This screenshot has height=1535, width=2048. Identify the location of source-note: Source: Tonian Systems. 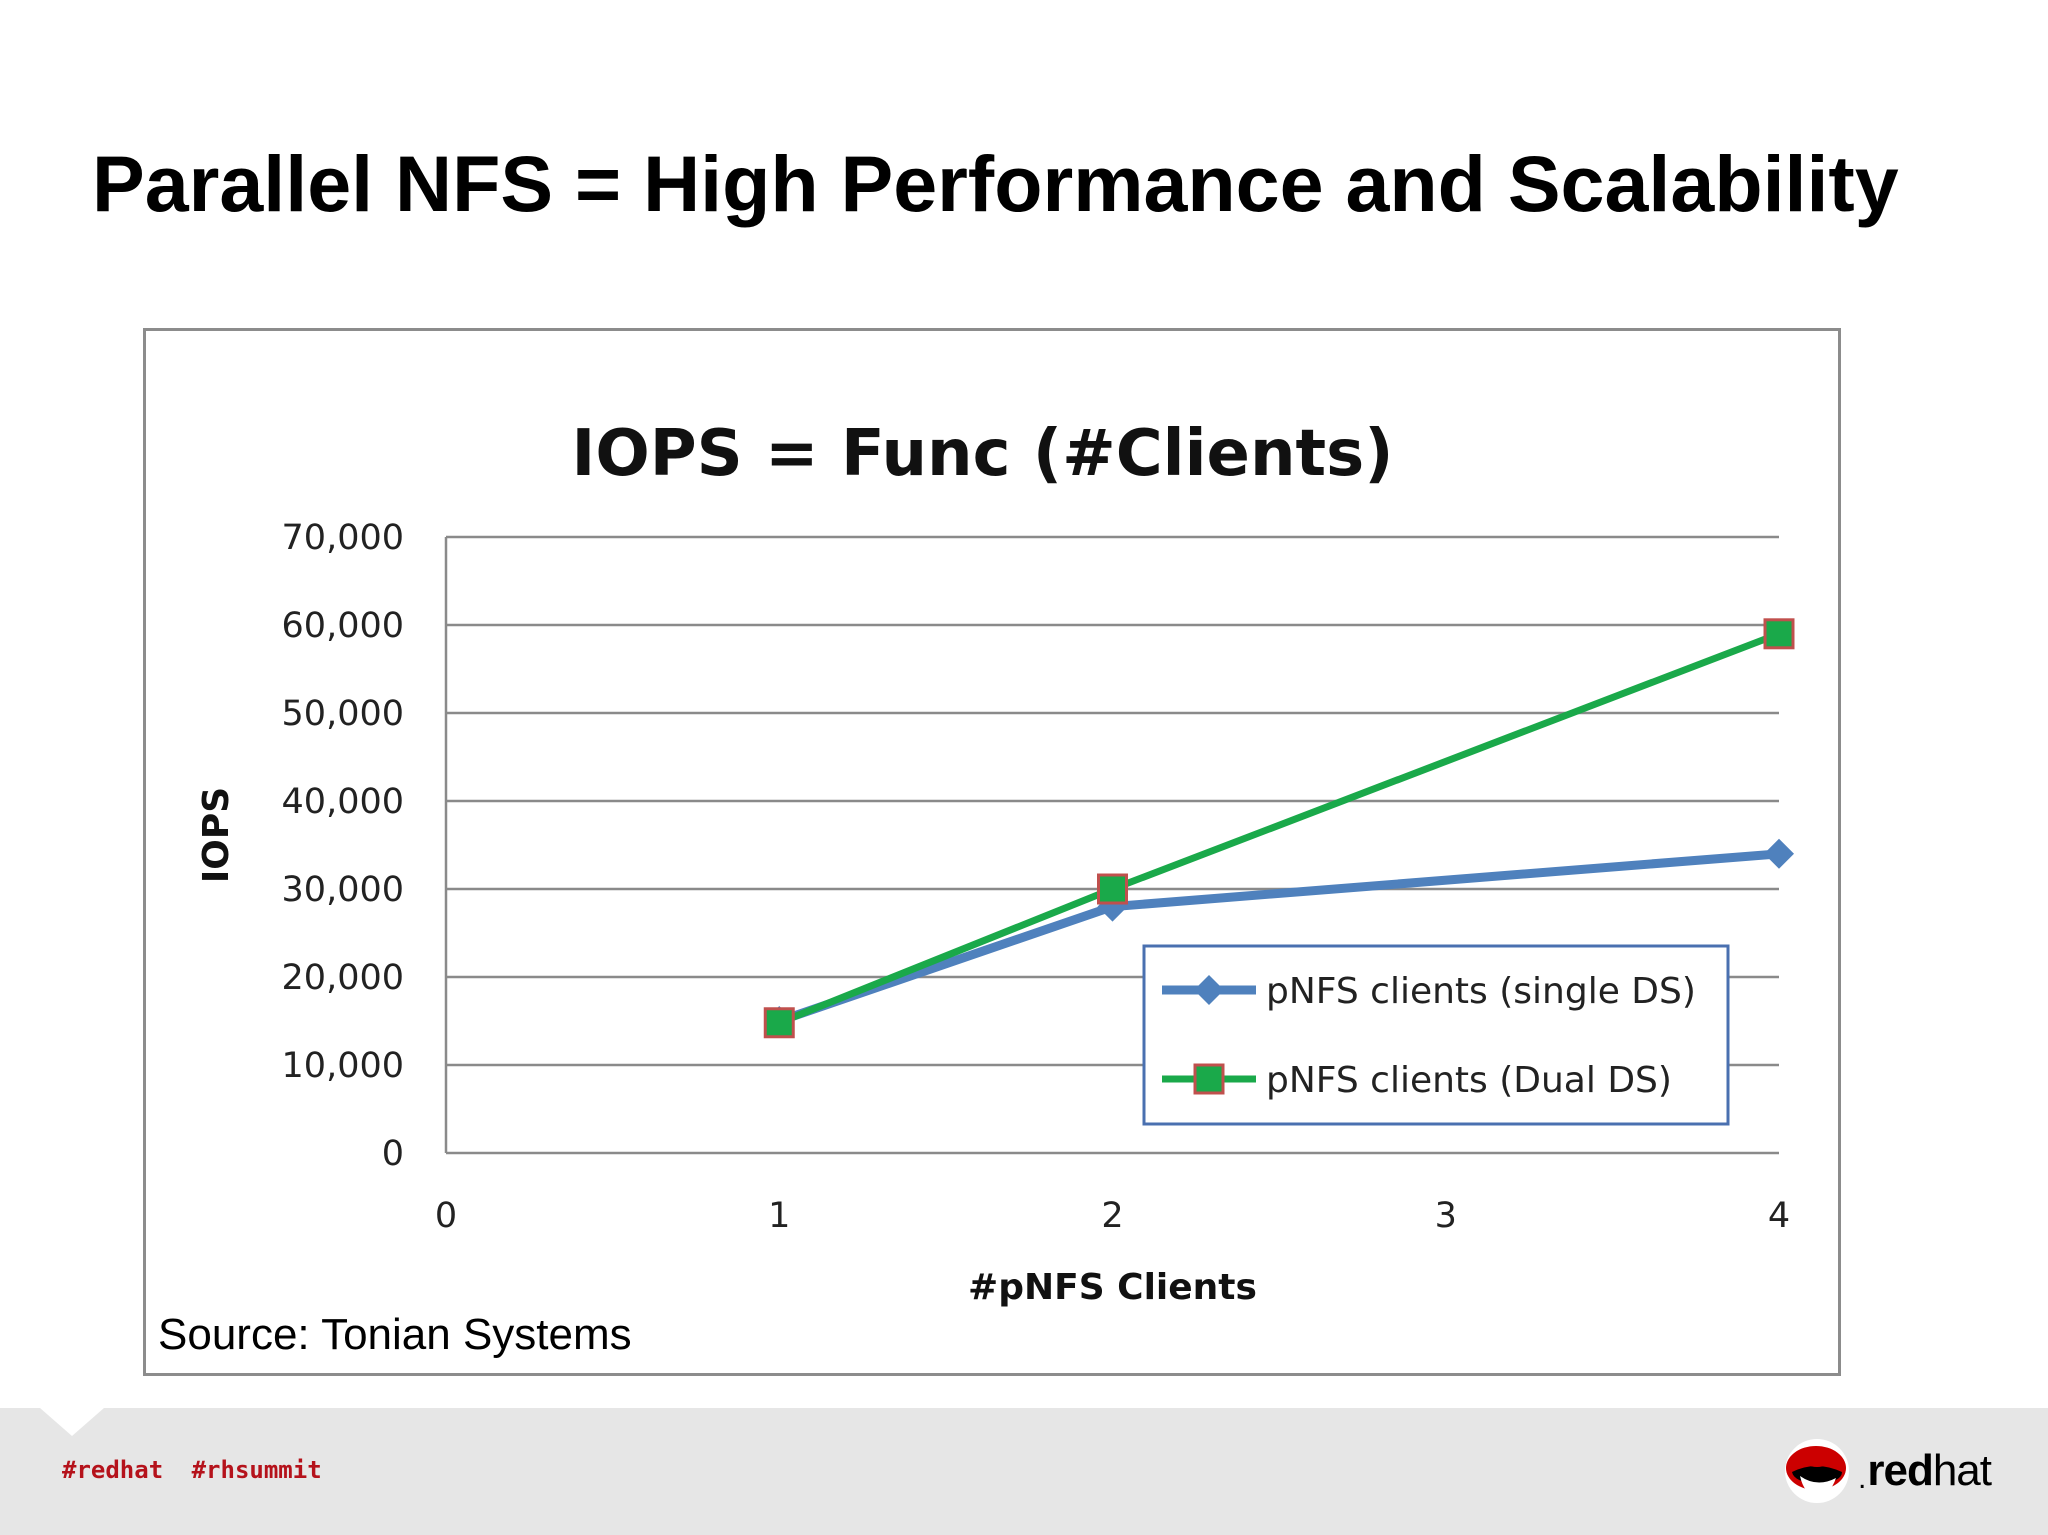
(395, 1334).